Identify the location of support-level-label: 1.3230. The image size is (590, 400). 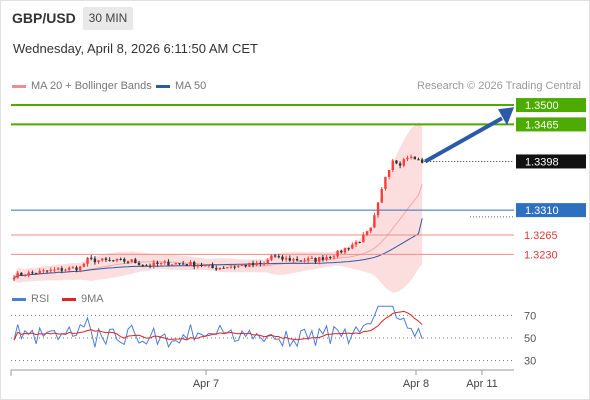
(541, 255).